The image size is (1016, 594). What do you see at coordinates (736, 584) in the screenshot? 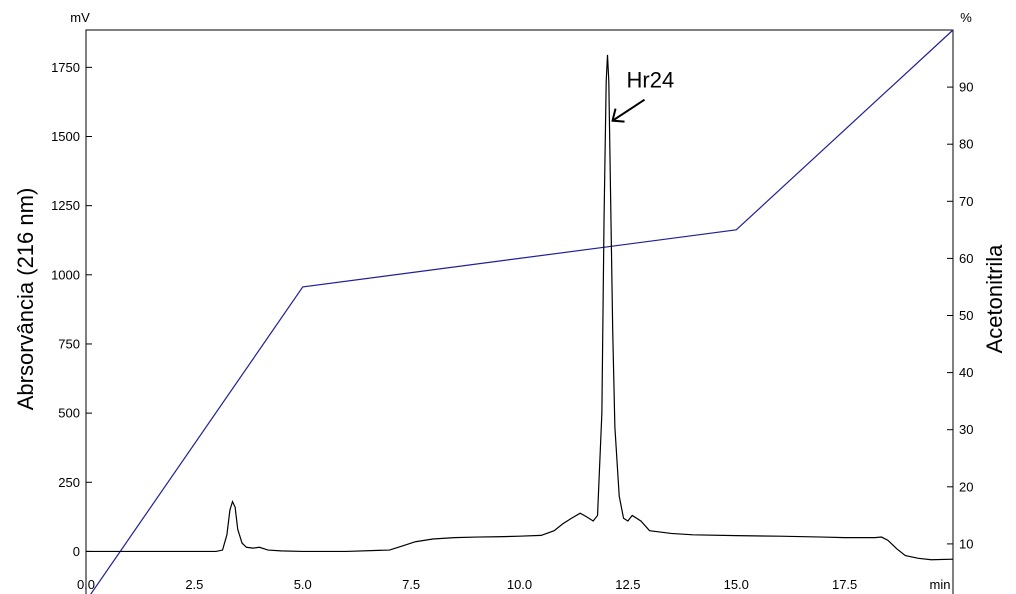
I see `x-tick-label: 15.0` at bounding box center [736, 584].